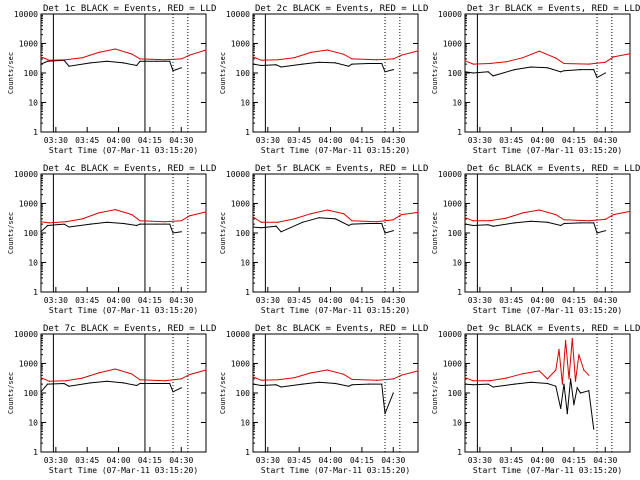 Image resolution: width=640 pixels, height=480 pixels. What do you see at coordinates (459, 292) in the screenshot?
I see `y-tick-label: 1` at bounding box center [459, 292].